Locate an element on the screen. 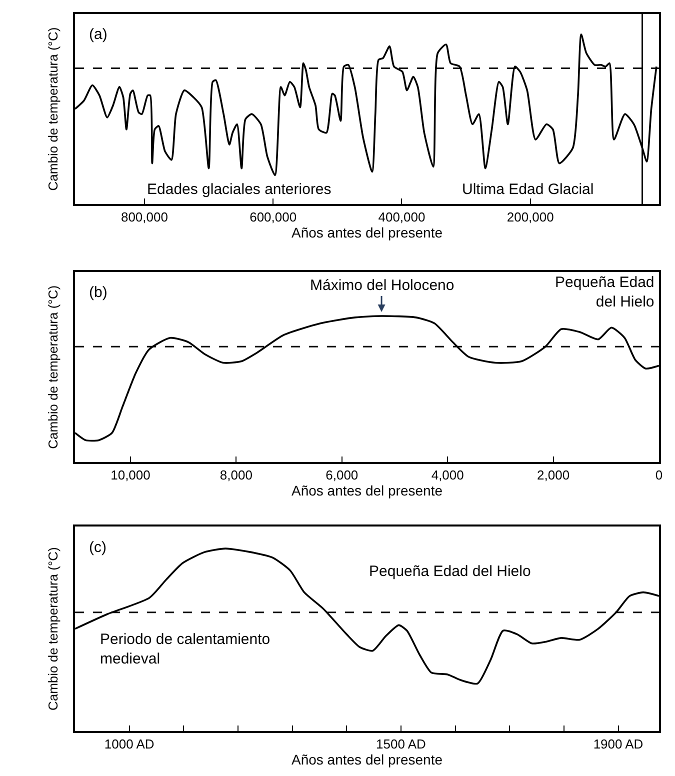 Image resolution: width=675 pixels, height=776 pixels. x-tick-label: 6,000 is located at coordinates (342, 474).